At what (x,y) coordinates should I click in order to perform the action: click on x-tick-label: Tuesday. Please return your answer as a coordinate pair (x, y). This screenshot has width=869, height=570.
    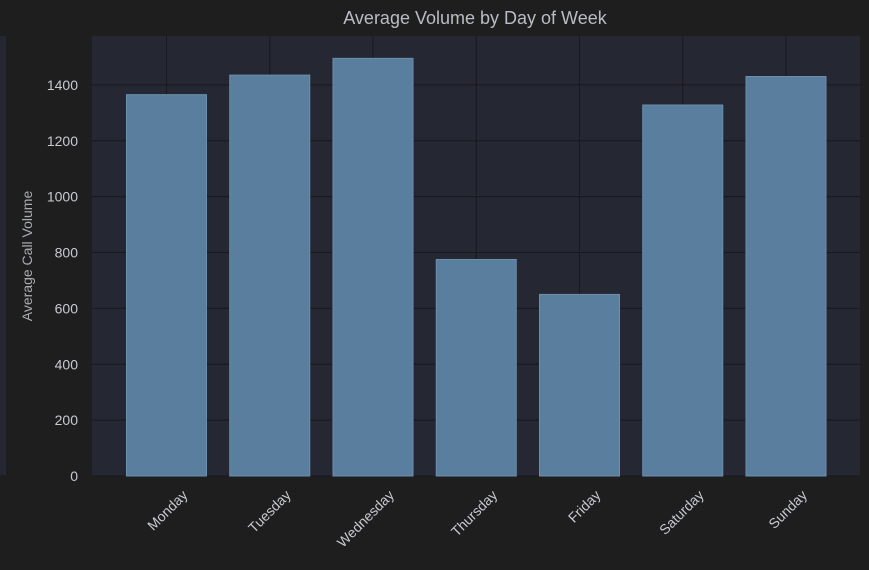
    Looking at the image, I should click on (269, 511).